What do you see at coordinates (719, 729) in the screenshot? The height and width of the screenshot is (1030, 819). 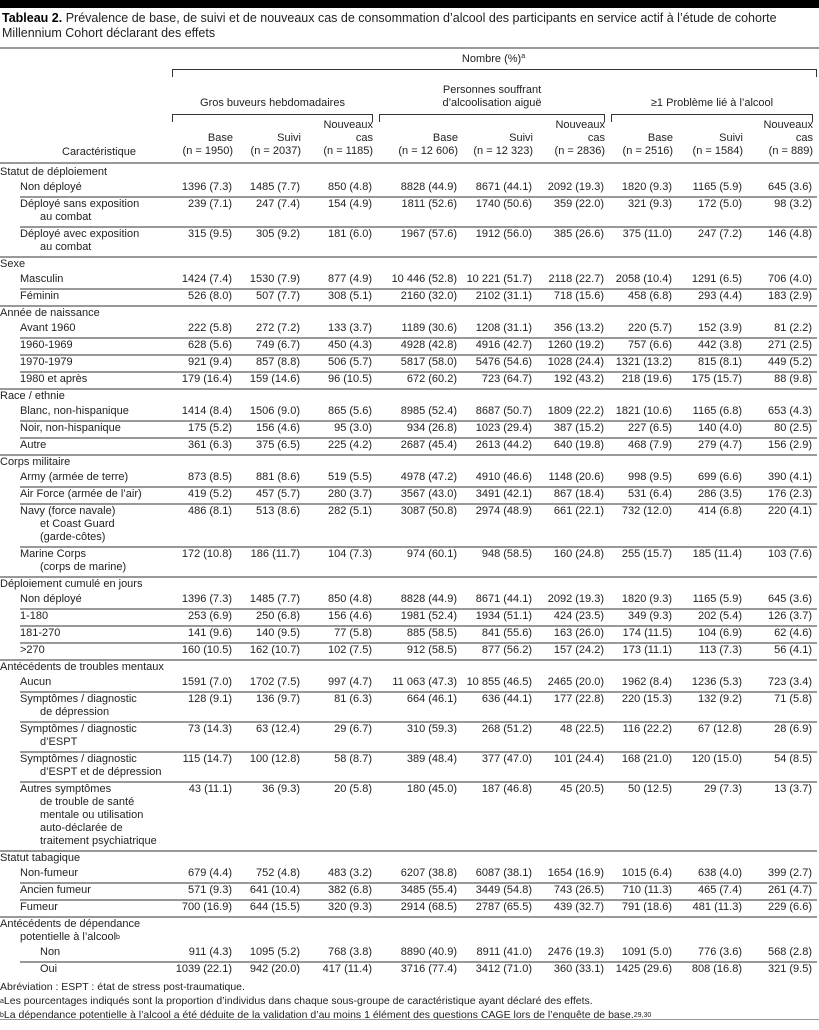 I see `table-cell: 67 (12.8)` at bounding box center [719, 729].